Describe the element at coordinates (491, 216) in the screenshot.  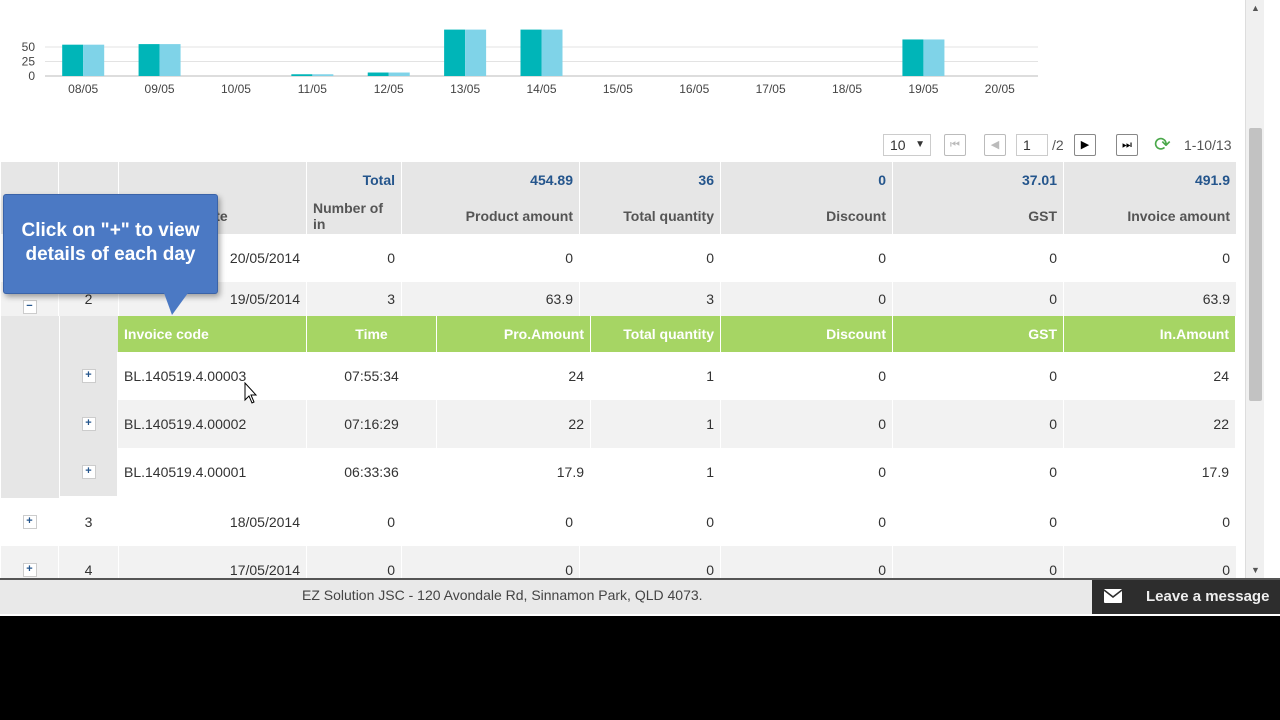
I see `col-header-product-amount: Product amount` at that location.